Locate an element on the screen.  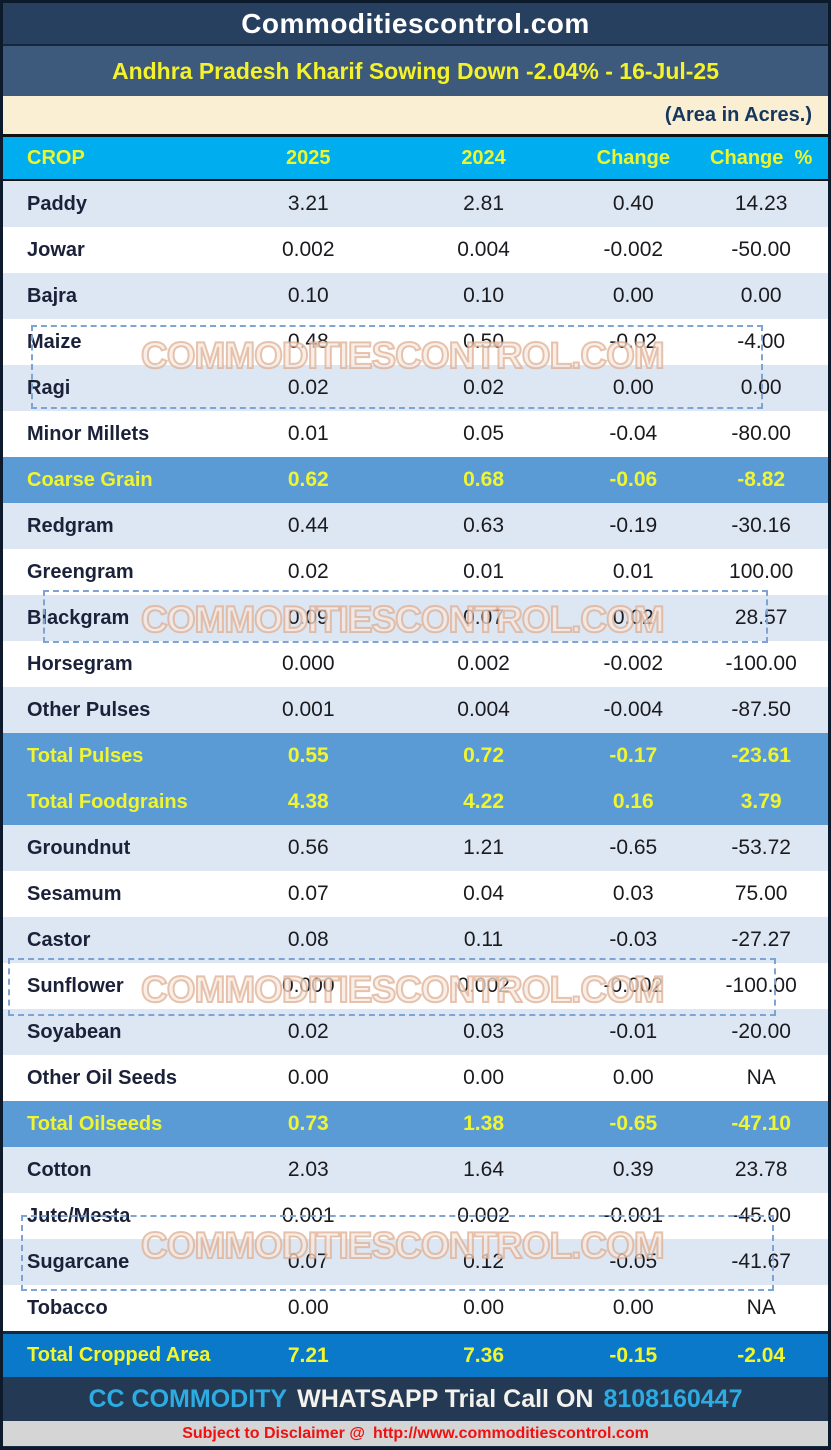
change-pct-cell: -53.72 is located at coordinates (761, 847).